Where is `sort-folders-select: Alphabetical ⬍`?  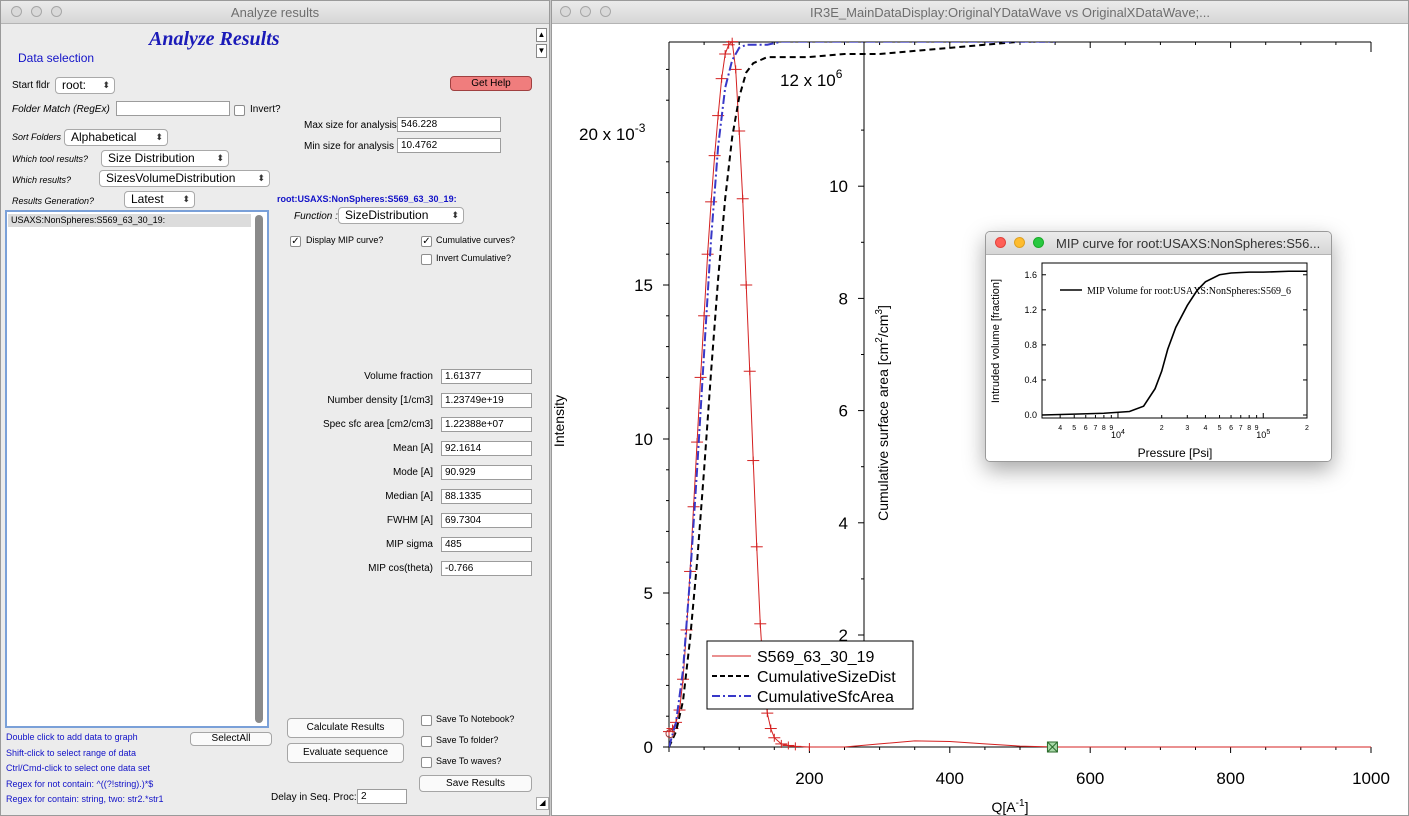
sort-folders-select: Alphabetical ⬍ is located at coordinates (116, 137).